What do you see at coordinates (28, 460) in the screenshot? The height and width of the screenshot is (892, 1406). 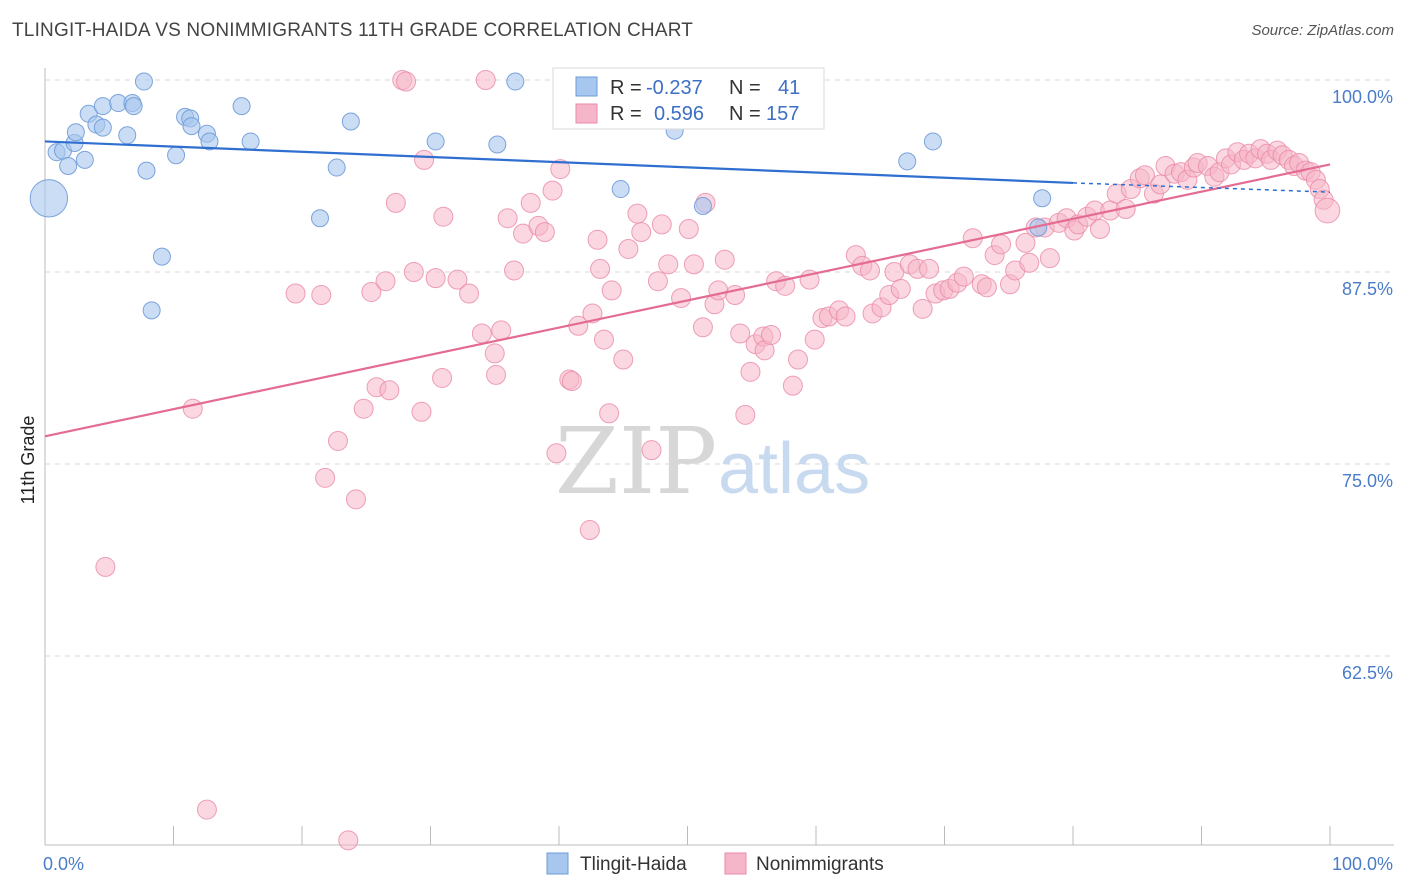 I see `y-axis-title: 11th Grade` at bounding box center [28, 460].